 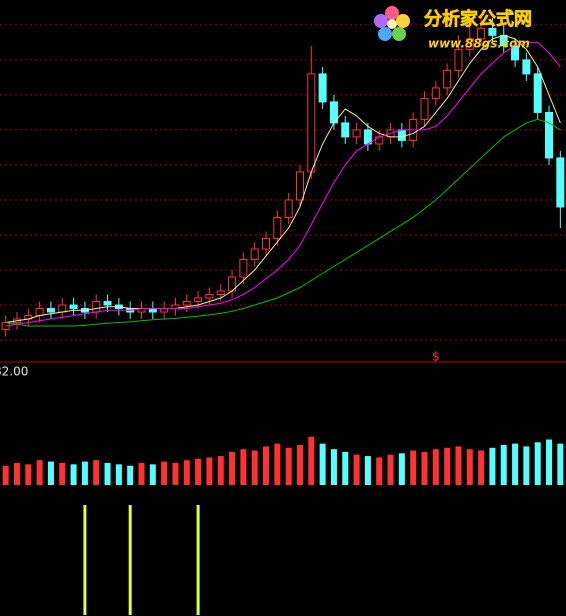 I want to click on watermark: 分析家公式网 www.88gs.com, so click(x=453, y=28).